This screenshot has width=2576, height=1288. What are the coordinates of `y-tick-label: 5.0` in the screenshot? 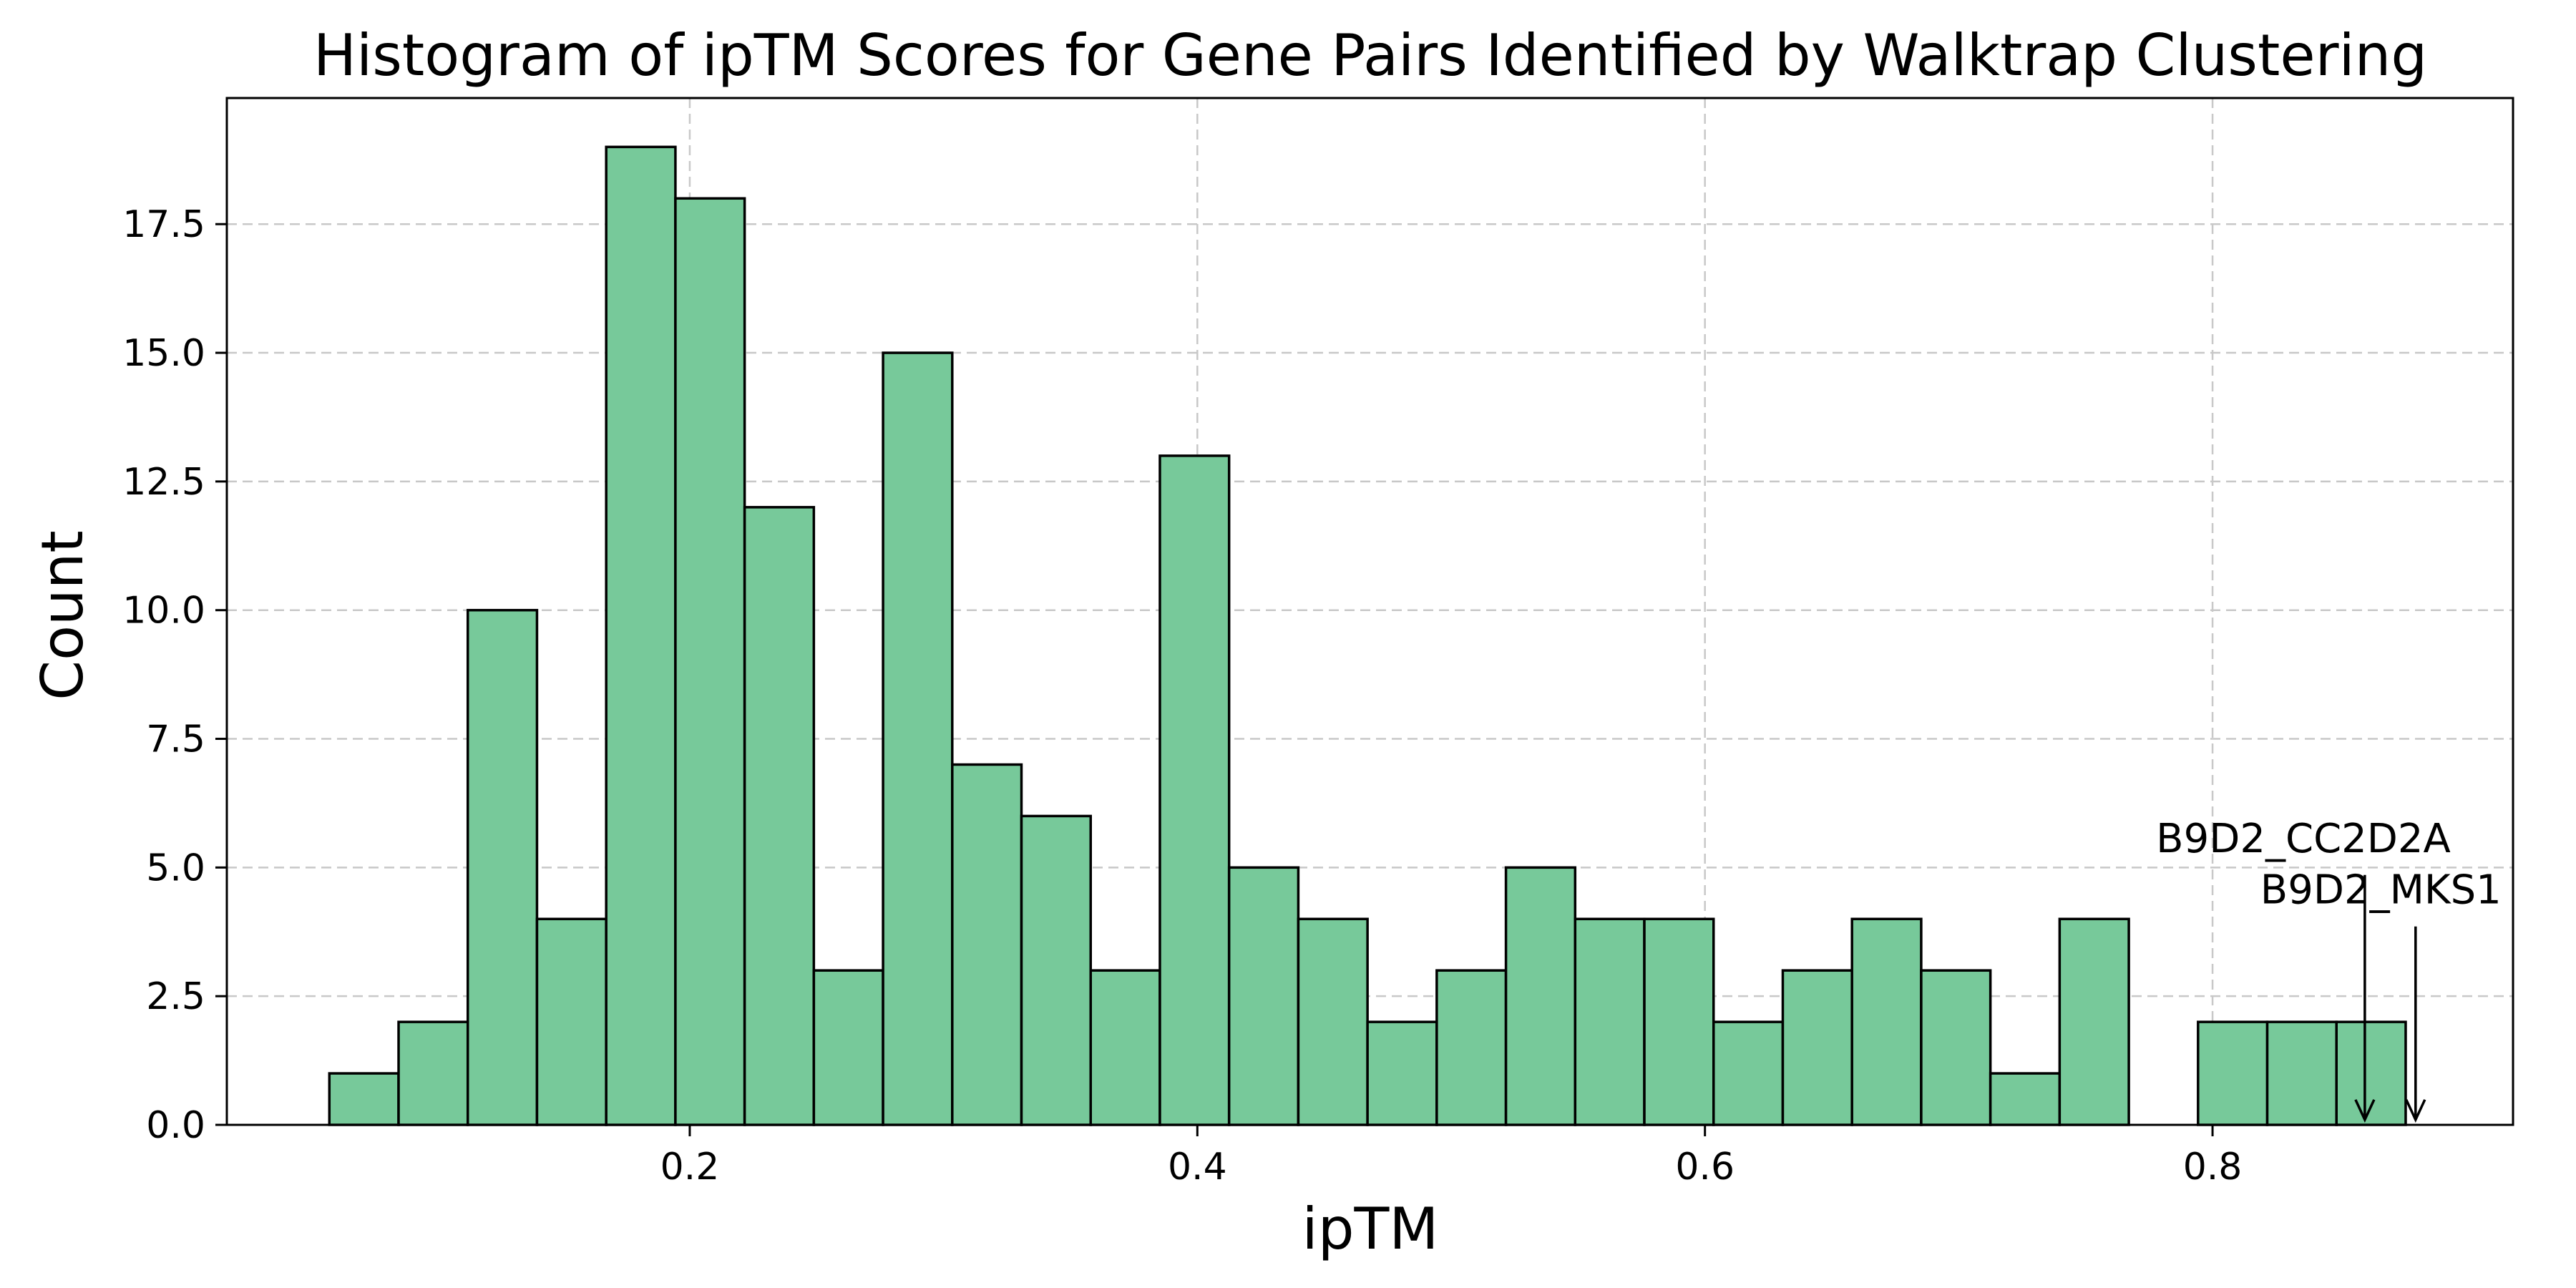 It's located at (175, 868).